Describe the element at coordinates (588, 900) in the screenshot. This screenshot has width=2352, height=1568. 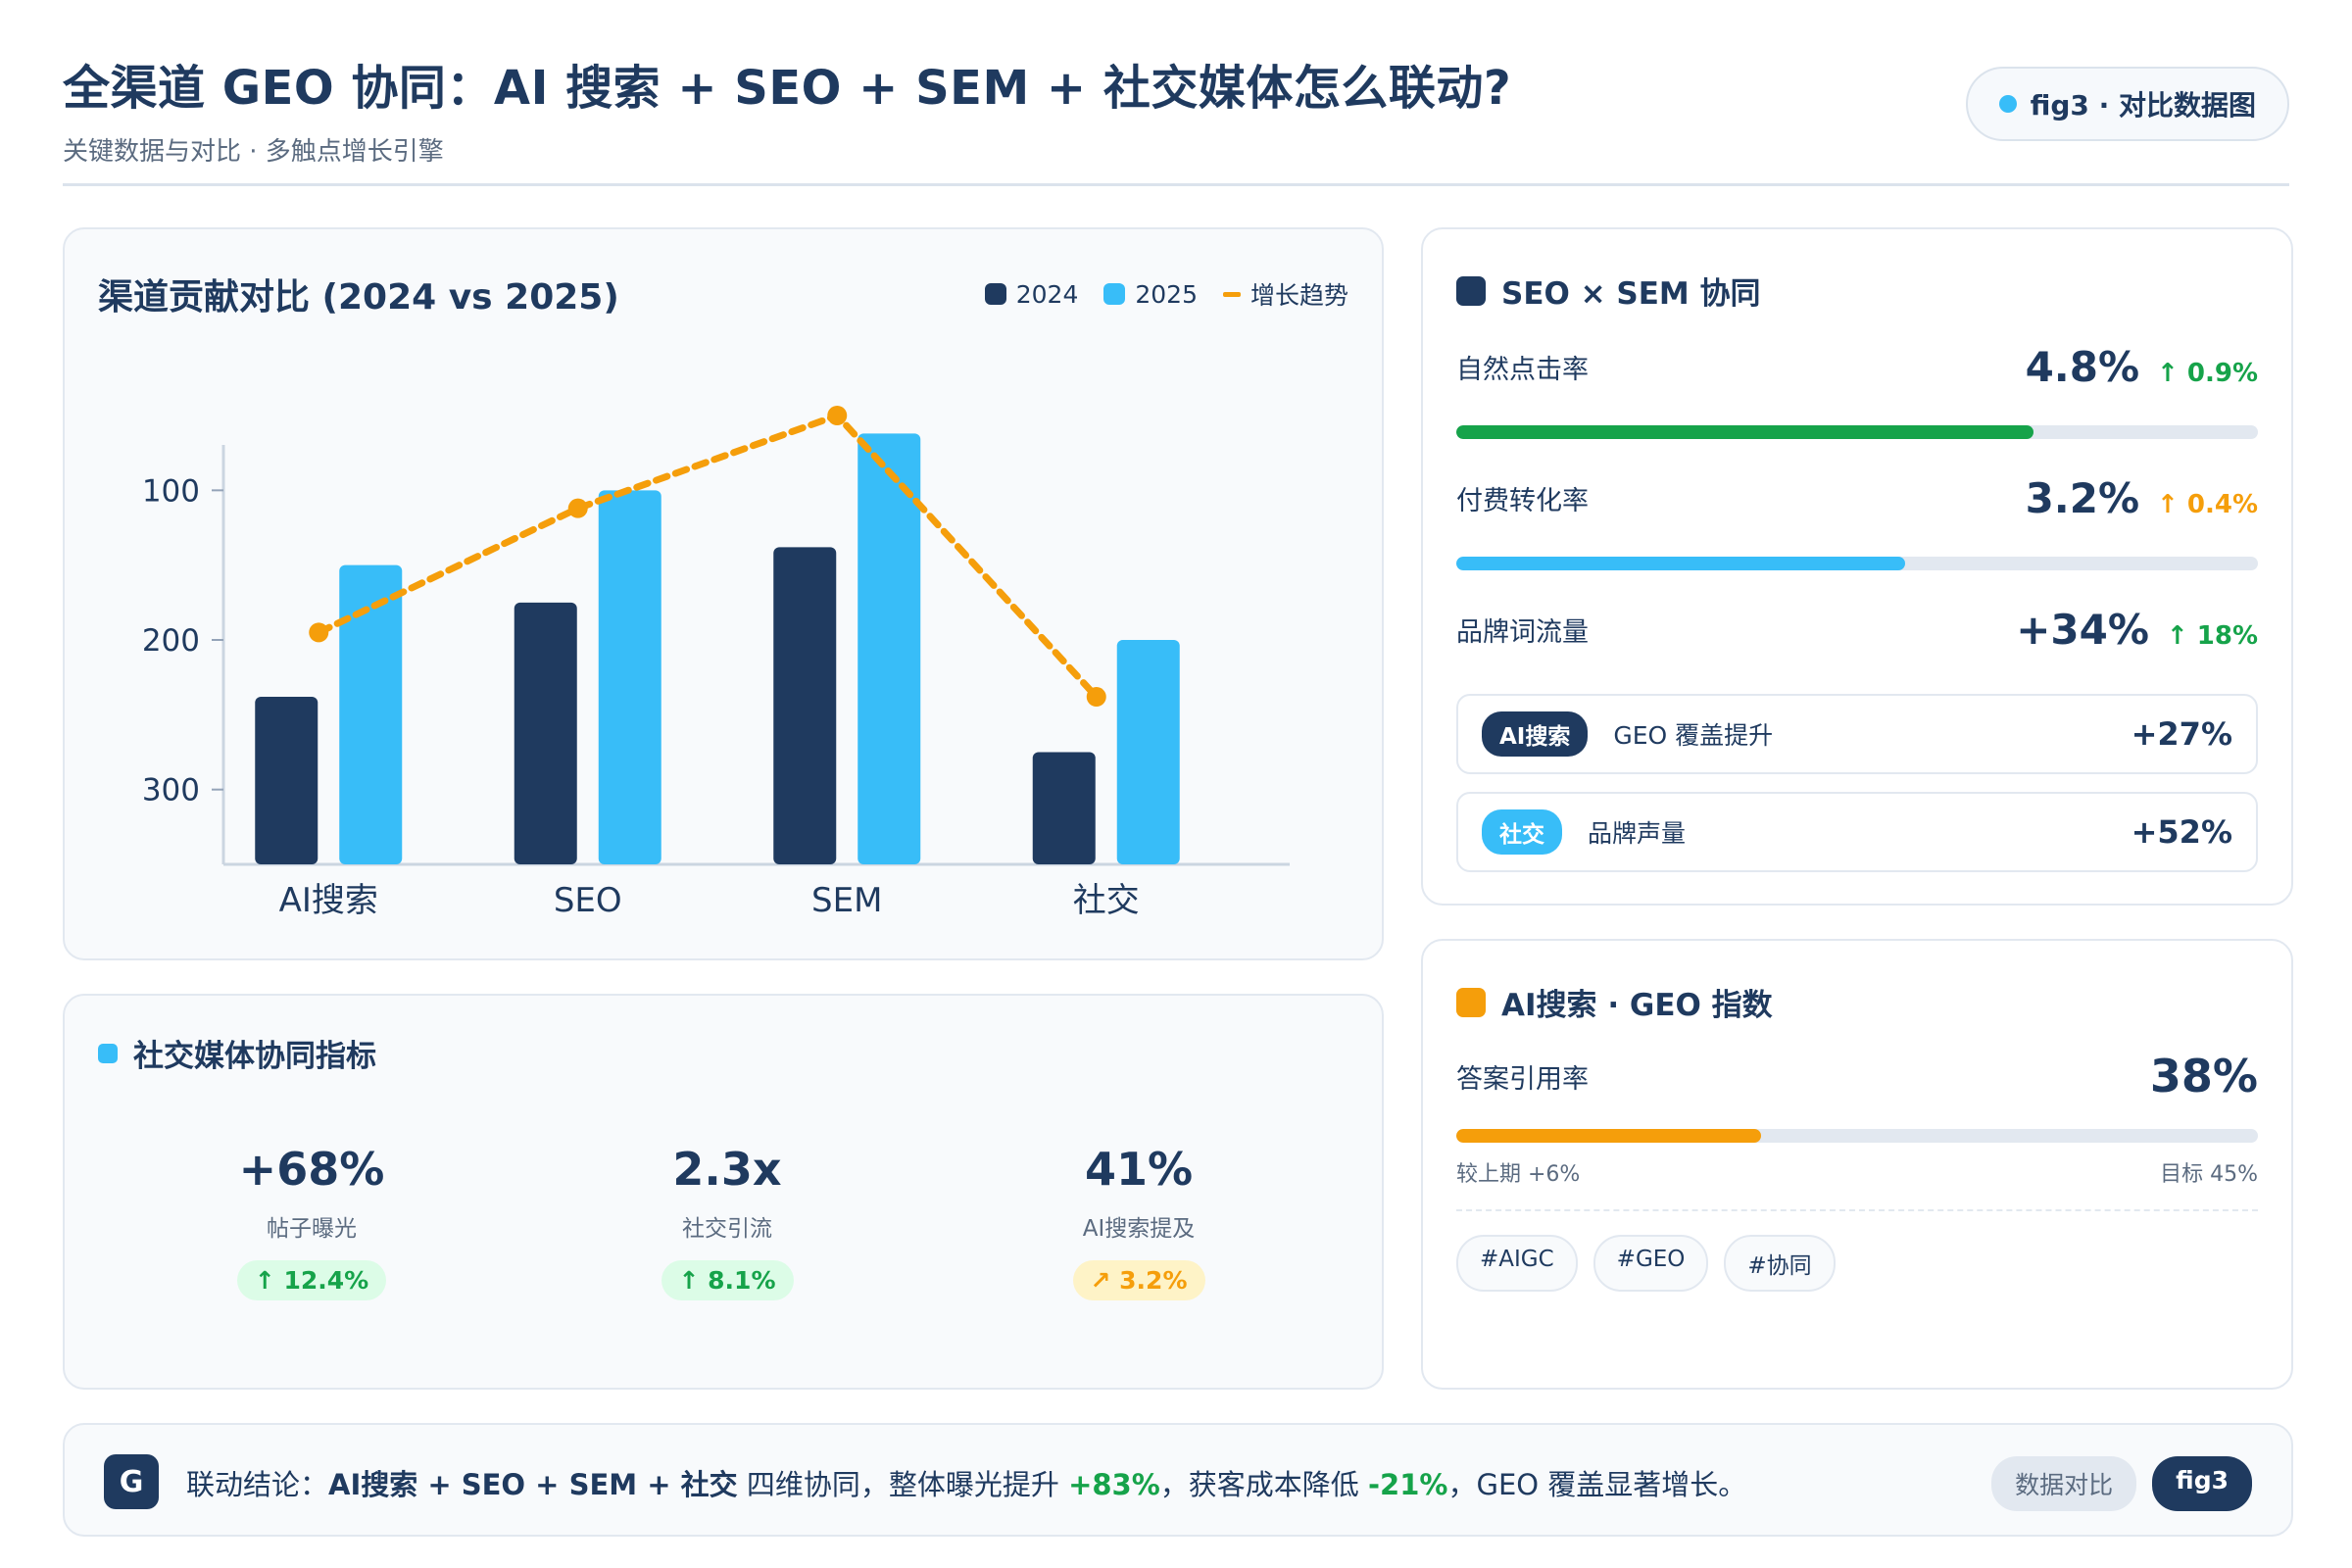
I see `x-tick-label: SEO` at that location.